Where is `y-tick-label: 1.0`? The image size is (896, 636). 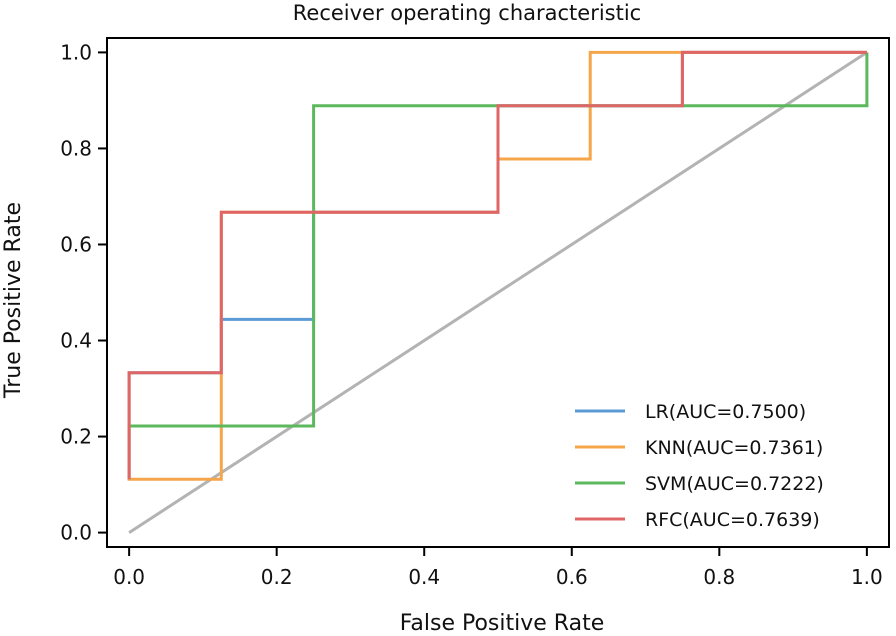 y-tick-label: 1.0 is located at coordinates (76, 52).